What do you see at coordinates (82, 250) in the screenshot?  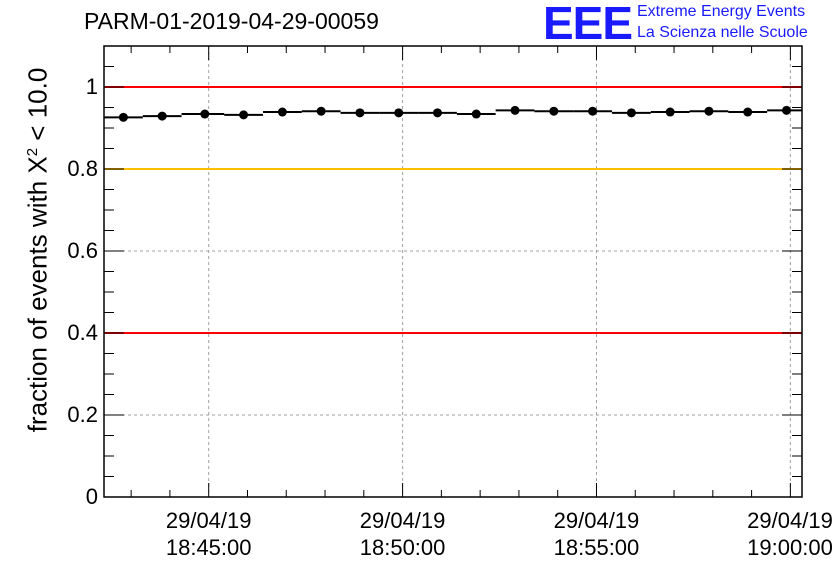 I see `y-tick-label: 0.6` at bounding box center [82, 250].